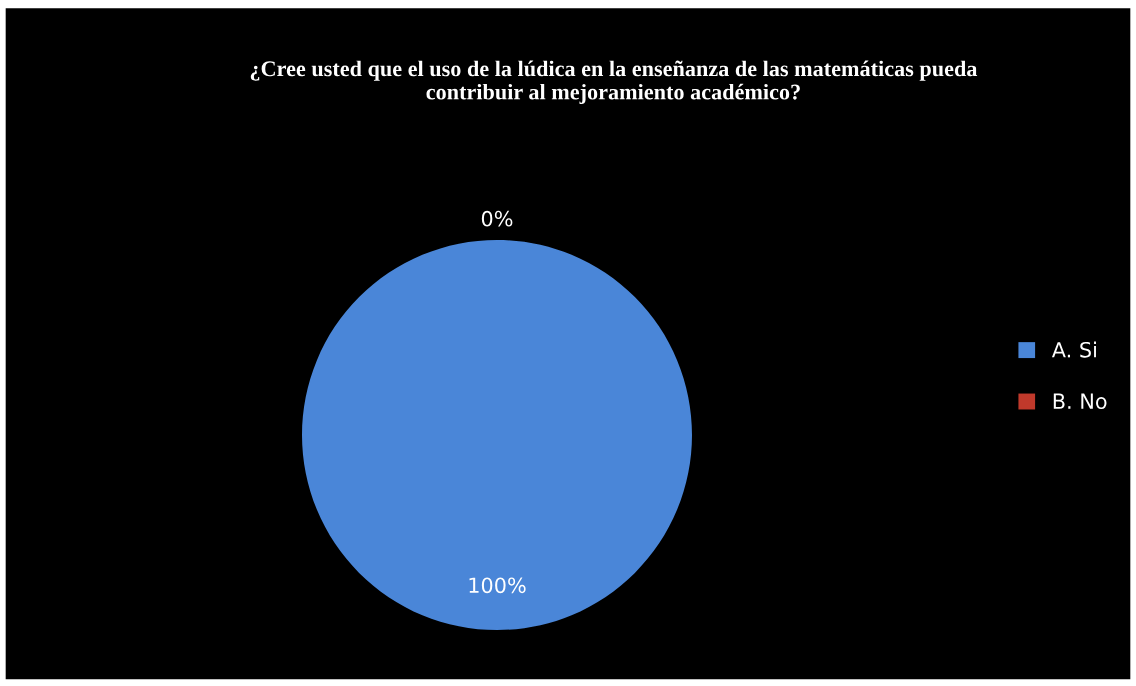  I want to click on legend-label: A. Si, so click(1073, 349).